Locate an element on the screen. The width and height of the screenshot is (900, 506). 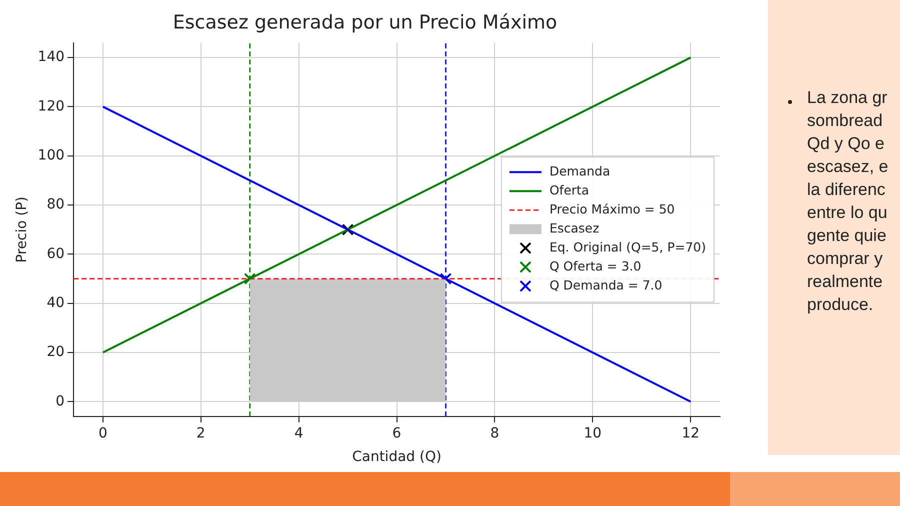
x-tick-label: 12 is located at coordinates (691, 433).